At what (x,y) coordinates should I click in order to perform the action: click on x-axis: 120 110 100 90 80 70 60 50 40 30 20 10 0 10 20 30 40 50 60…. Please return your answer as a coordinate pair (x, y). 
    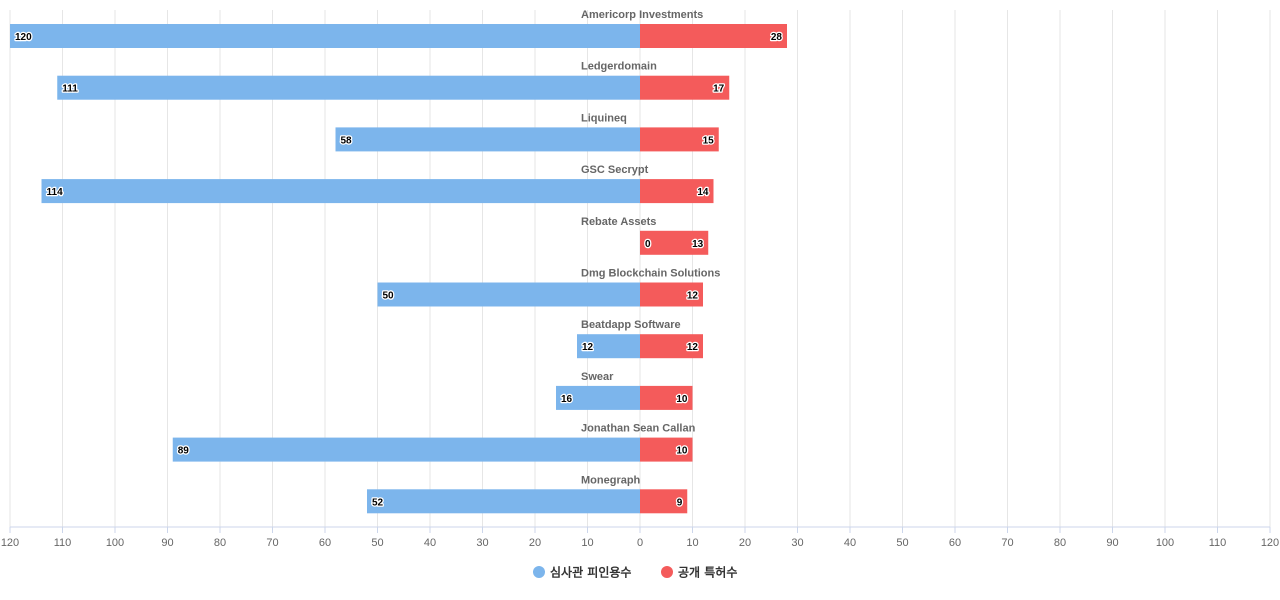
    Looking at the image, I should click on (640, 537).